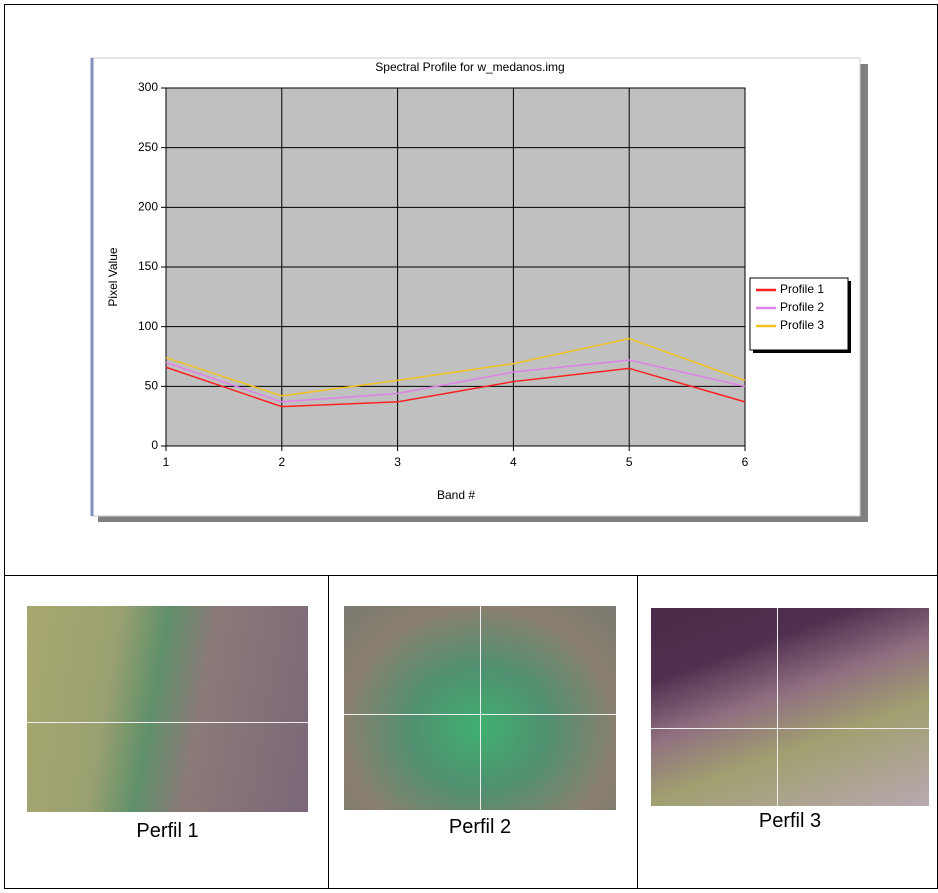  I want to click on legend-label: Profile 2, so click(802, 307).